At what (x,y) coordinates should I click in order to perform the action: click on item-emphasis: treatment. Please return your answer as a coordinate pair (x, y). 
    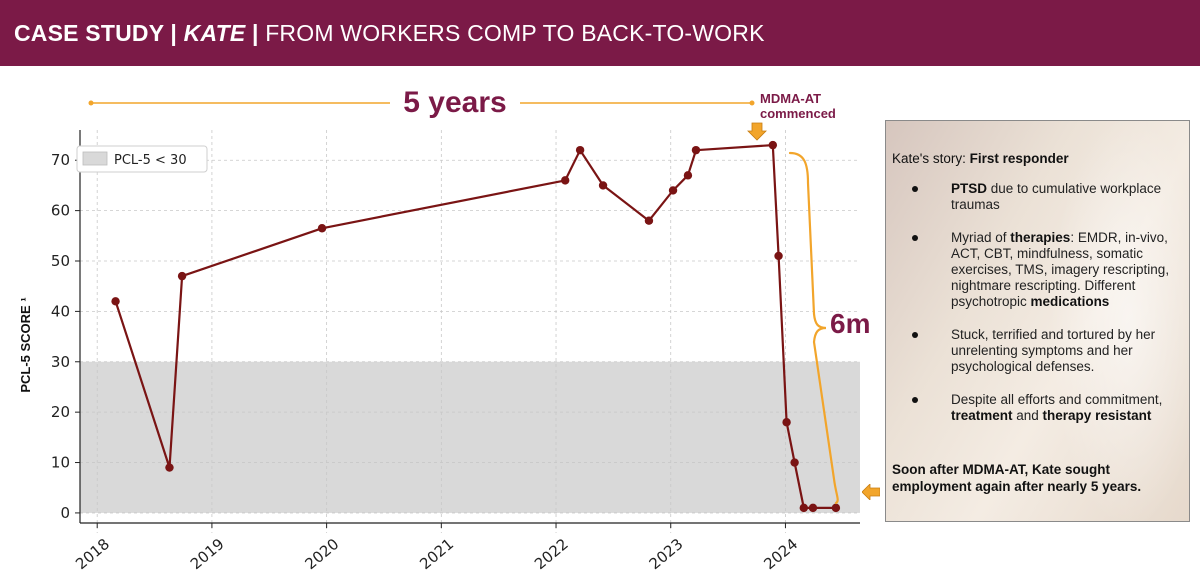
    Looking at the image, I should click on (982, 415).